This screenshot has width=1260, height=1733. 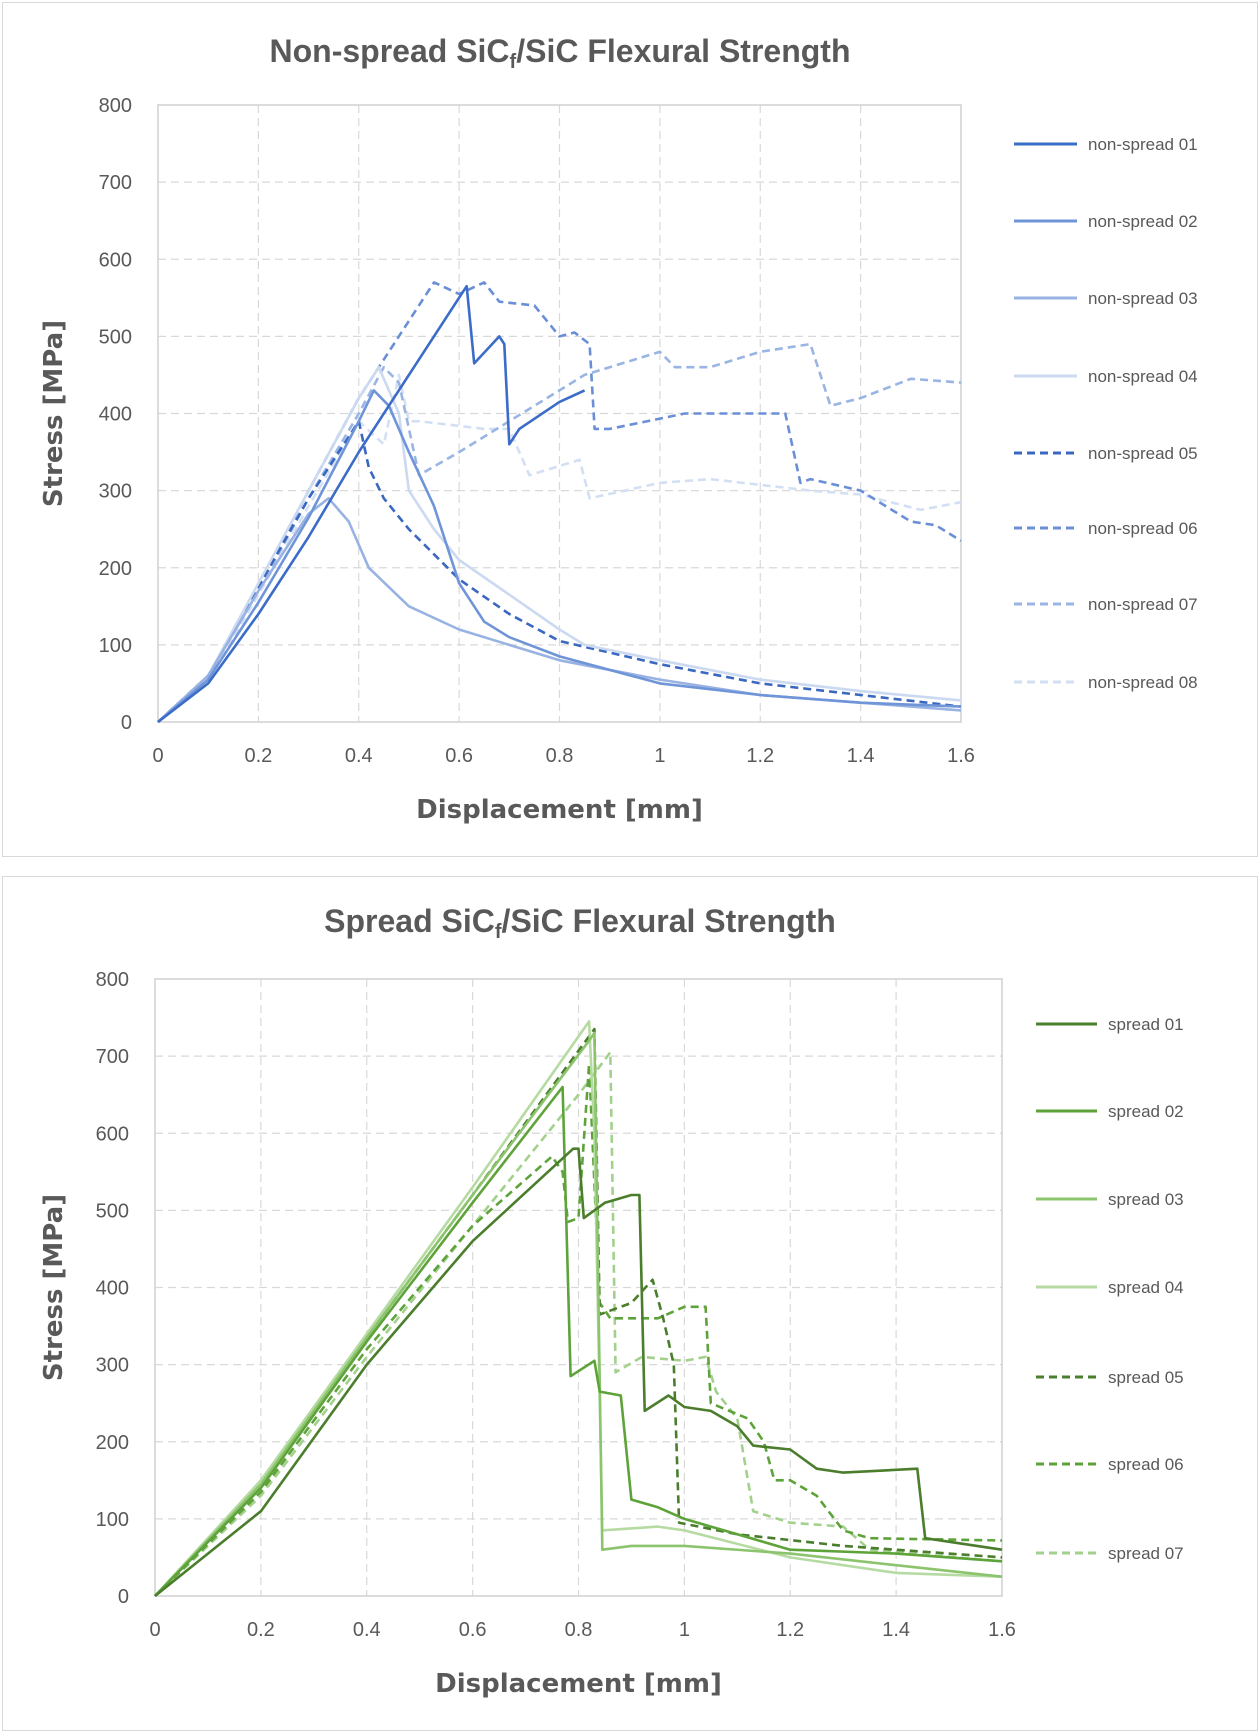 I want to click on legend-item: spread 06, so click(x=1110, y=1464).